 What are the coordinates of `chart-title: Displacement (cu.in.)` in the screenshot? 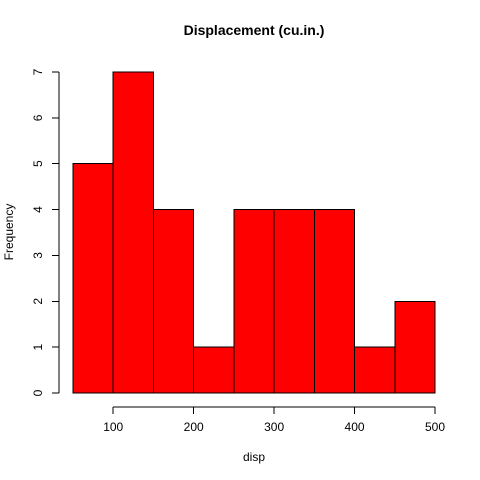 It's located at (254, 30).